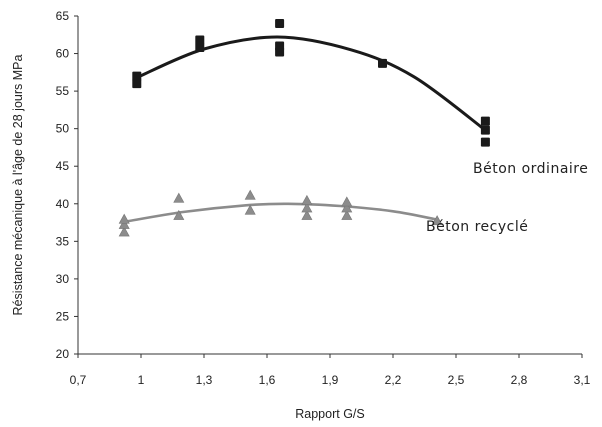 The image size is (602, 427). What do you see at coordinates (330, 370) in the screenshot?
I see `x-axis-ticks: 0,7 1 1,3 1,6 1,9 2,2 2,5 2,8 3,1` at bounding box center [330, 370].